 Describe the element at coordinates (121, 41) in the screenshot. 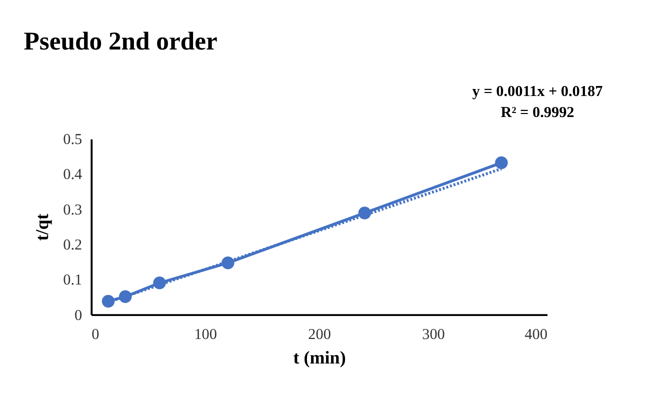

I see `chart-title: Pseudo 2nd order` at that location.